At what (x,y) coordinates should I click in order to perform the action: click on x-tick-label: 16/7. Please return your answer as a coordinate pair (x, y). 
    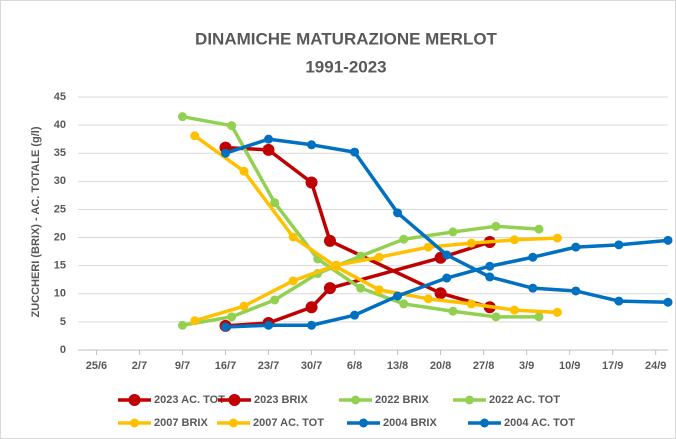
    Looking at the image, I should click on (225, 366).